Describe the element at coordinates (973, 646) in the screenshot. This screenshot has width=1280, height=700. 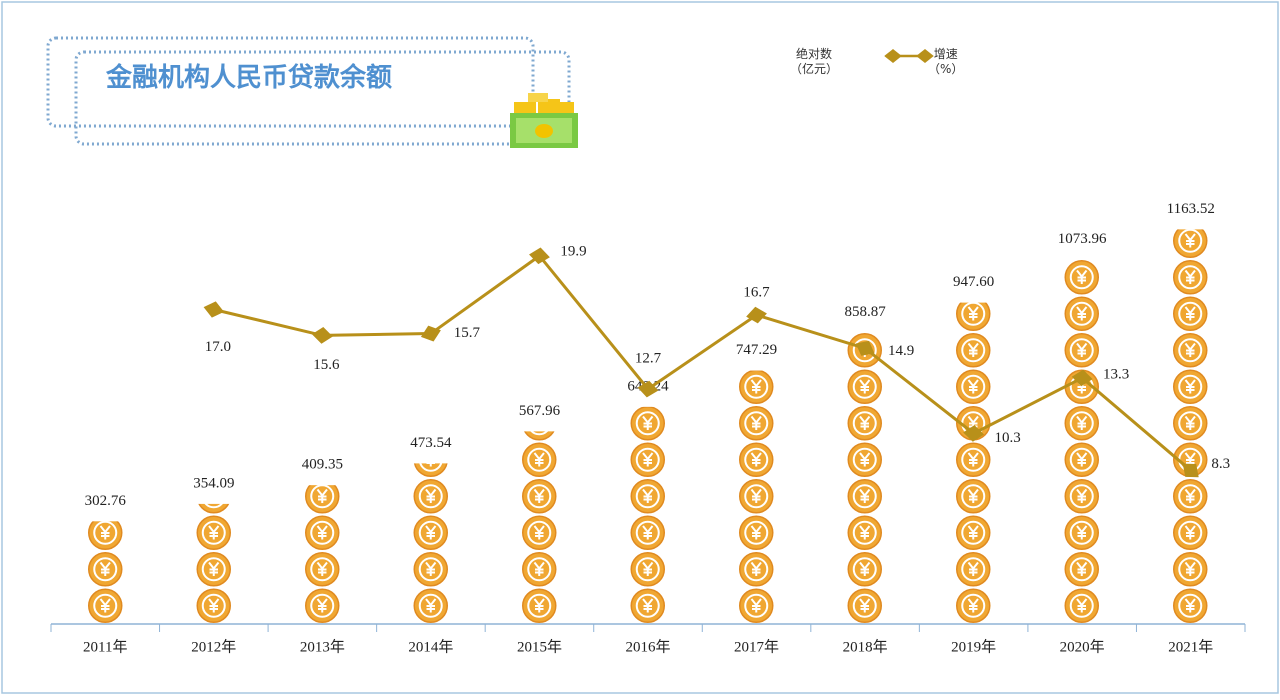
I see `x-tick-label: 2019年` at that location.